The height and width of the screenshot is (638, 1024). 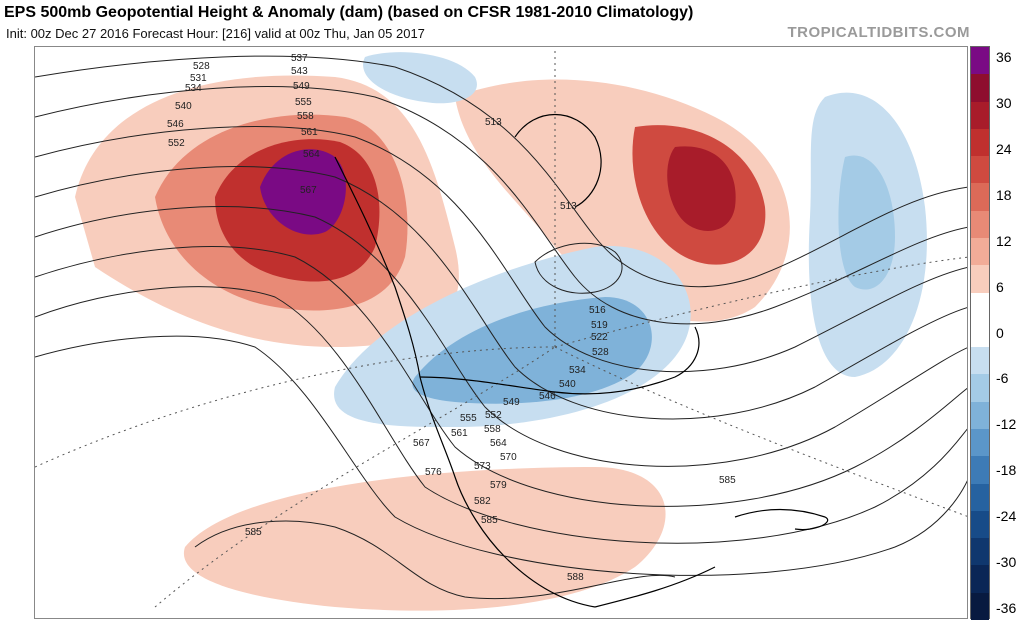 I want to click on colorbar-tick-label: 24, so click(x=1004, y=148).